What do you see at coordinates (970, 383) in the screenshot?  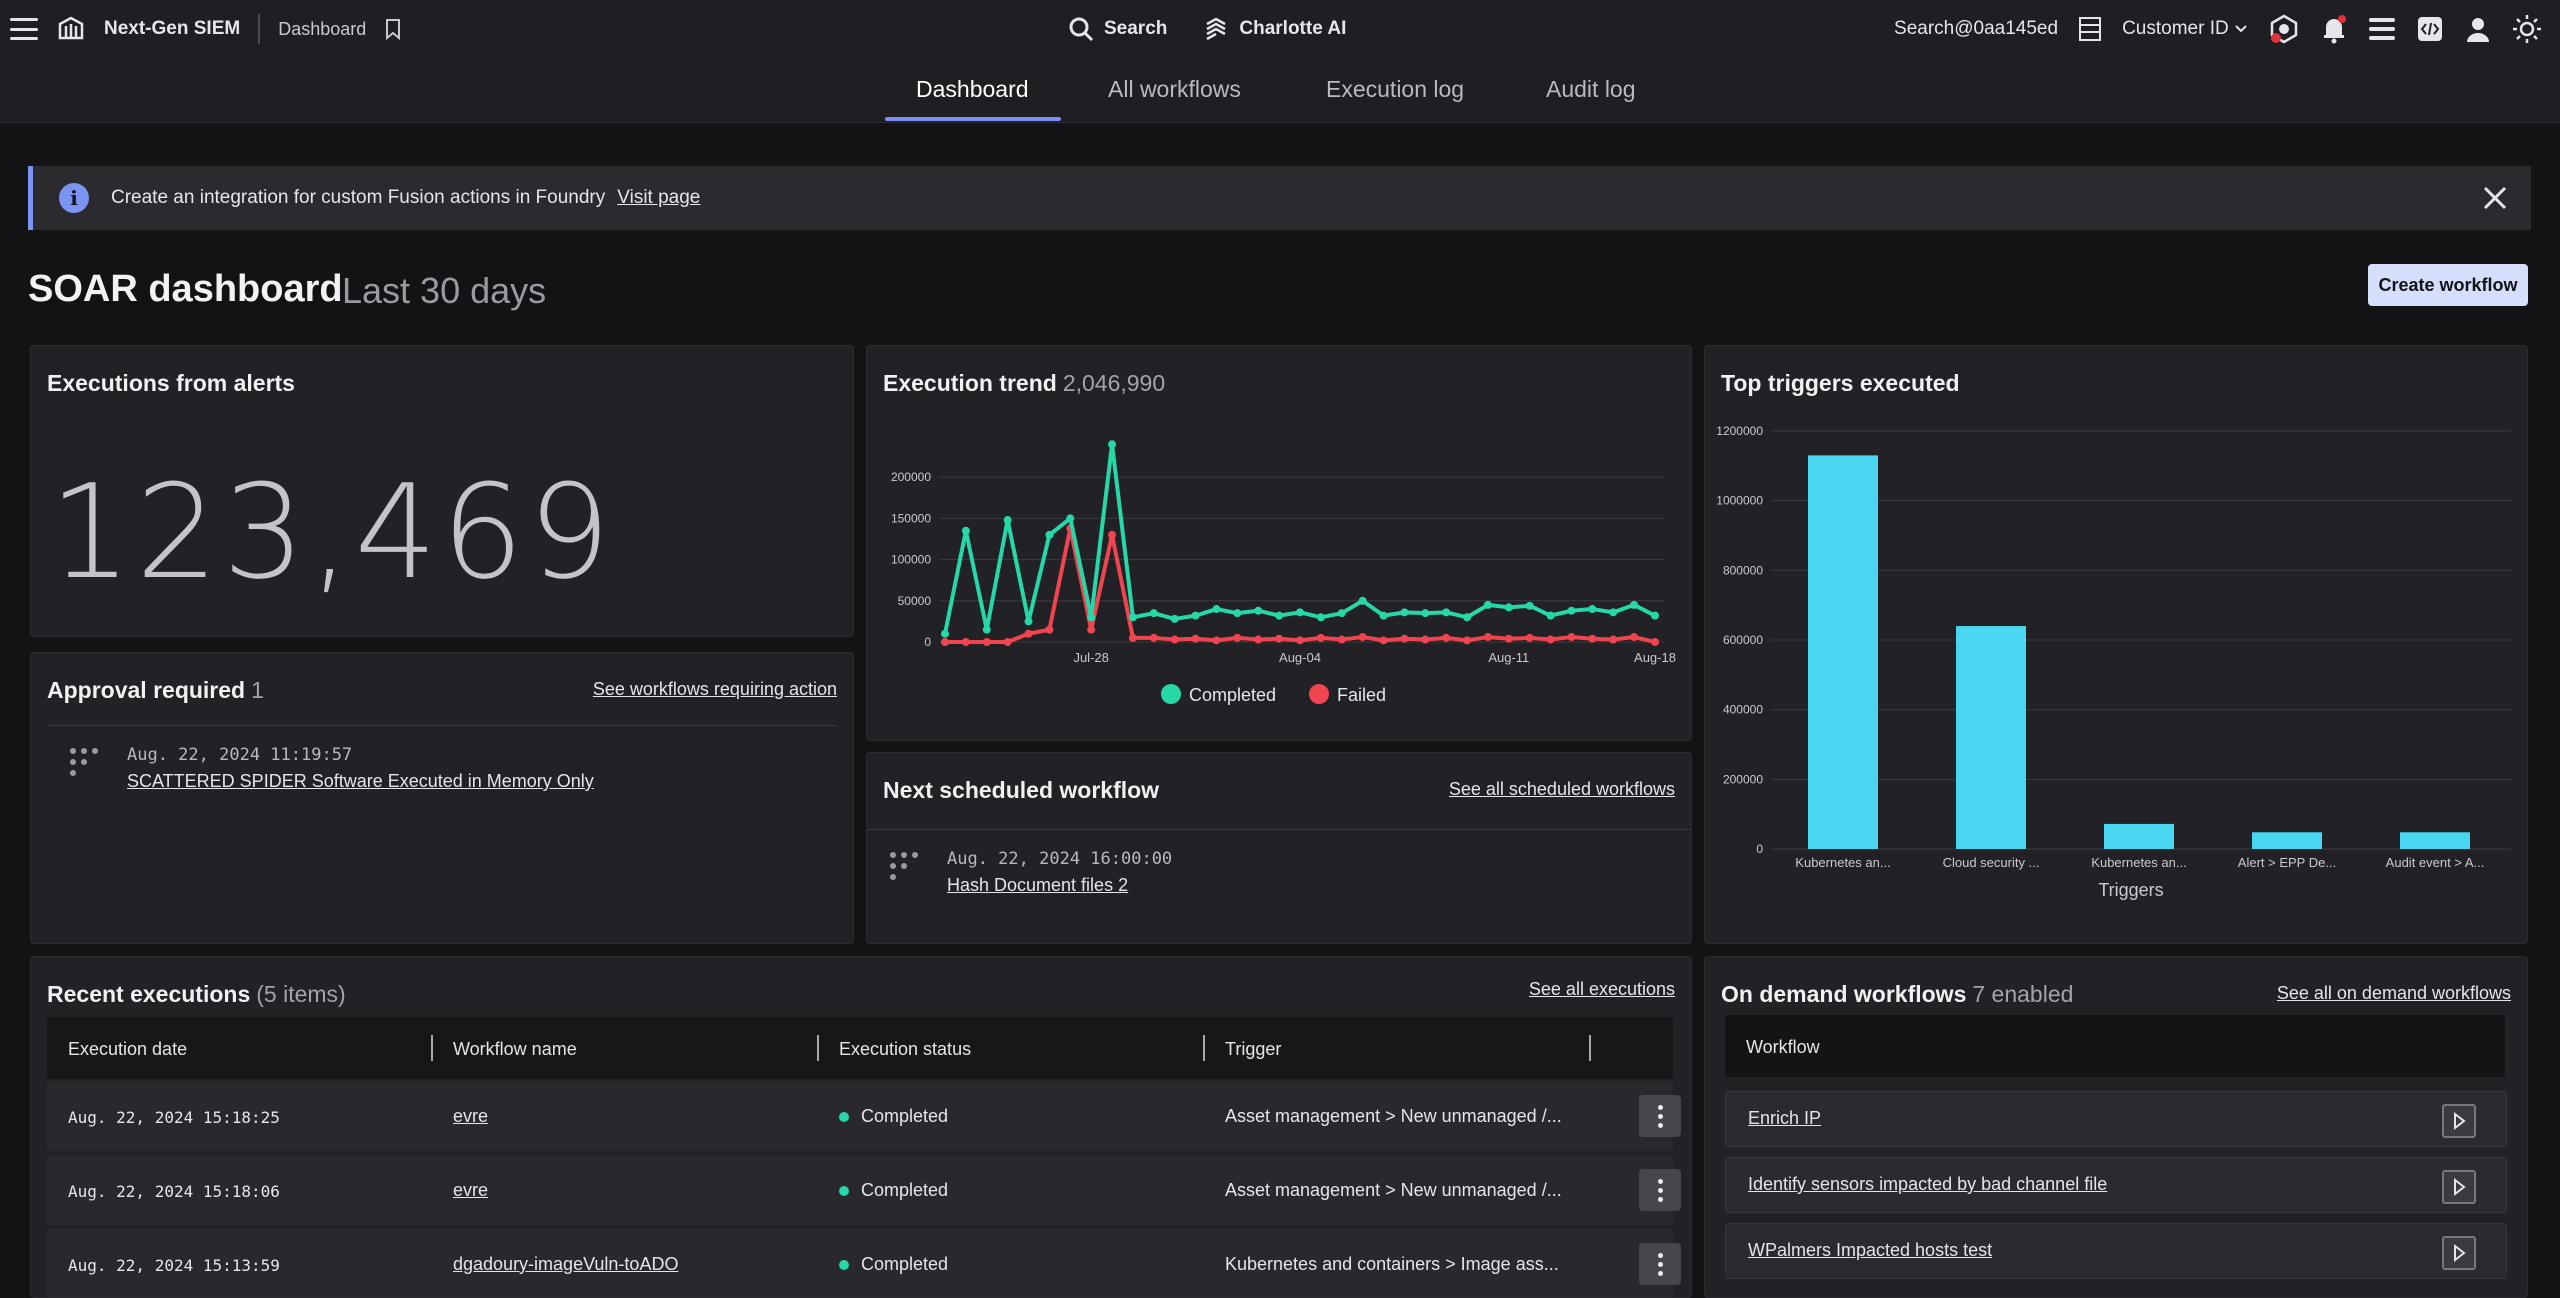 I see `trend-title: Execution trend` at bounding box center [970, 383].